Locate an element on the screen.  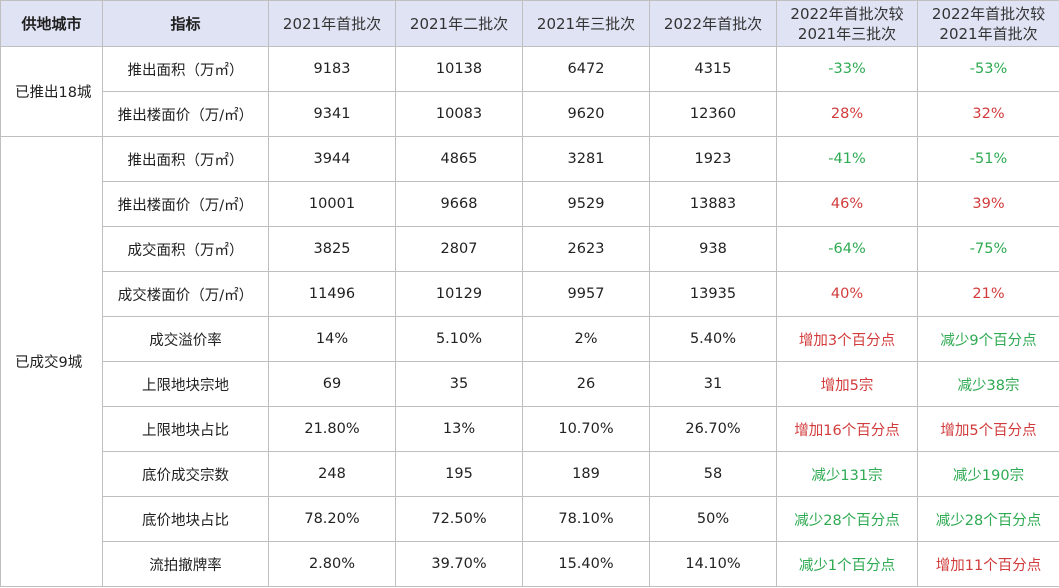
compare-vs-2021-first-cell: 减少38宗 is located at coordinates (988, 384).